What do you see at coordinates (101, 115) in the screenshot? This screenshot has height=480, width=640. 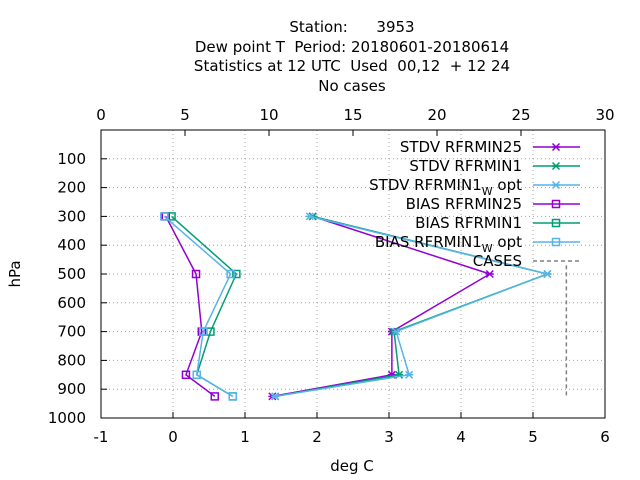 I see `x2-tick-label: 0` at bounding box center [101, 115].